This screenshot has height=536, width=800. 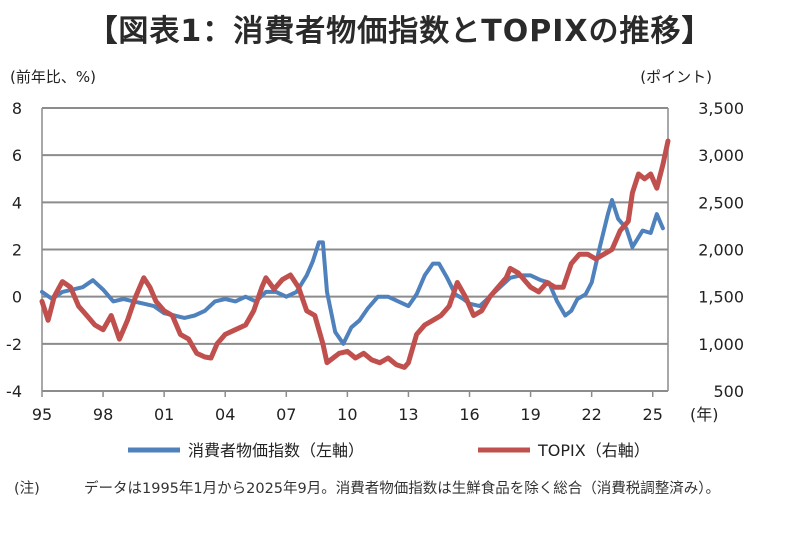 I want to click on left-tick-label: -2, so click(x=14, y=344).